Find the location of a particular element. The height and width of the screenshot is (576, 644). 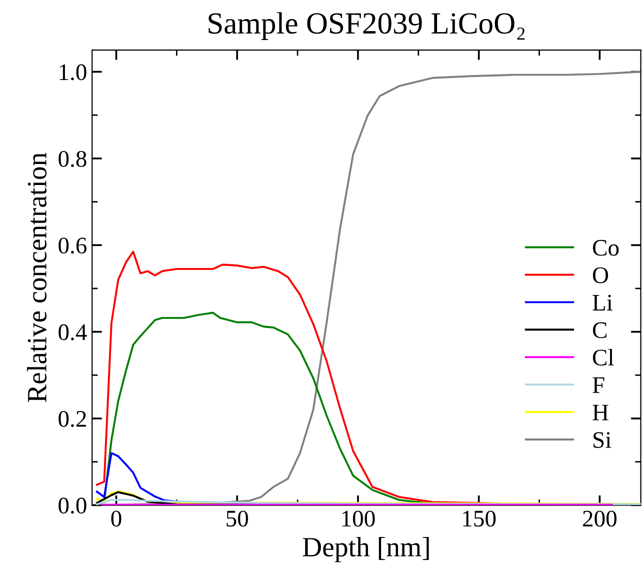

y-tick-label: 0.4 is located at coordinates (72, 332).